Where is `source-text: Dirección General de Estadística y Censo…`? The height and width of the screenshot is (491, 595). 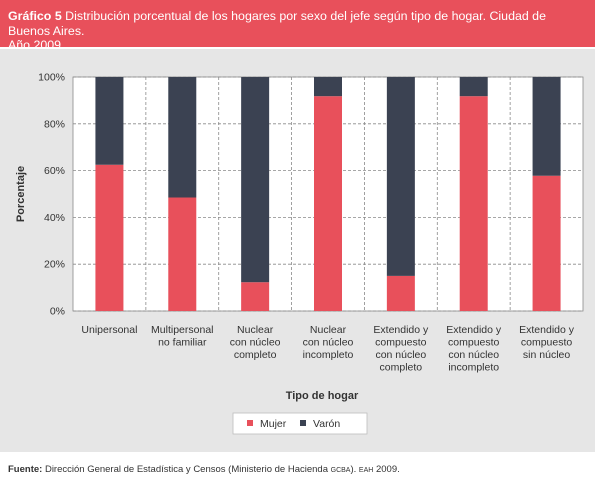
source-text: Dirección General de Estadística y Censo… is located at coordinates (187, 469).